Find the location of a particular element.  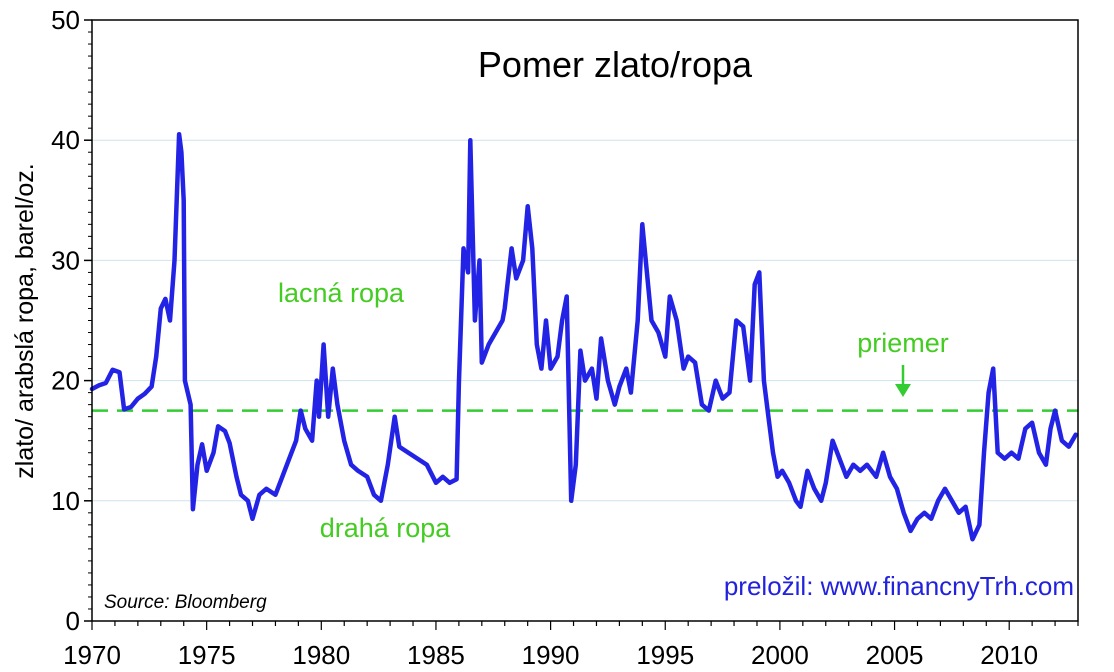

x-tick-label-1985: 1985 is located at coordinates (436, 655).